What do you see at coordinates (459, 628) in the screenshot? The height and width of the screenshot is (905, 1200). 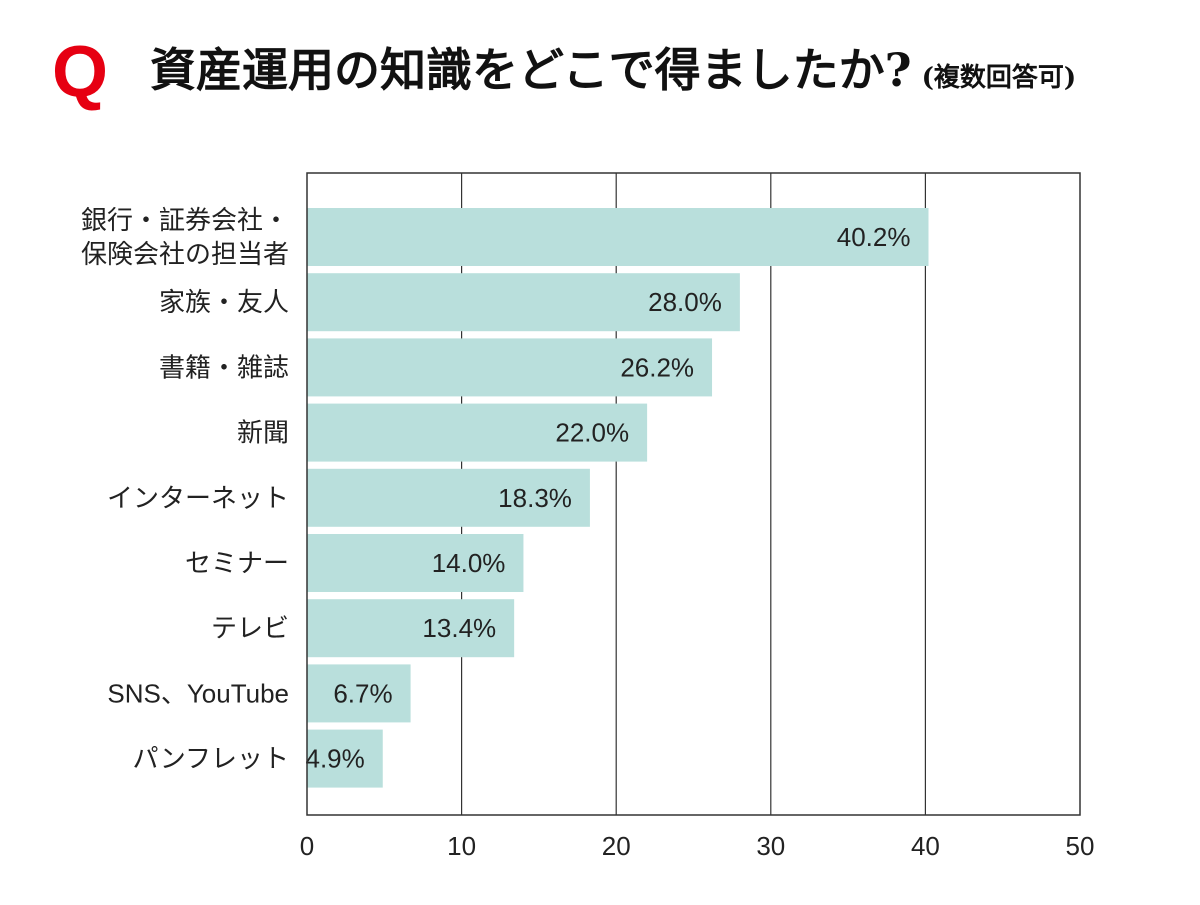 I see `data-label: 13.4%` at bounding box center [459, 628].